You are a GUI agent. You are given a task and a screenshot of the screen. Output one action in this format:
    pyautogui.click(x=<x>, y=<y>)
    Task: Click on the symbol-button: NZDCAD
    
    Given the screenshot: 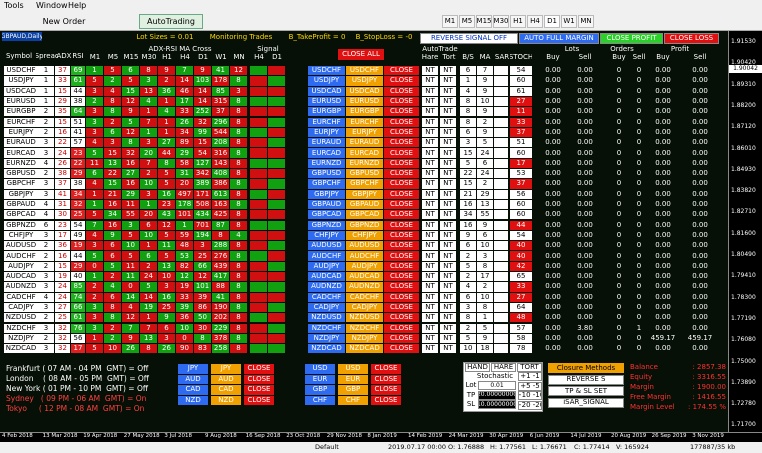 What is the action you would take?
    pyautogui.click(x=364, y=349)
    